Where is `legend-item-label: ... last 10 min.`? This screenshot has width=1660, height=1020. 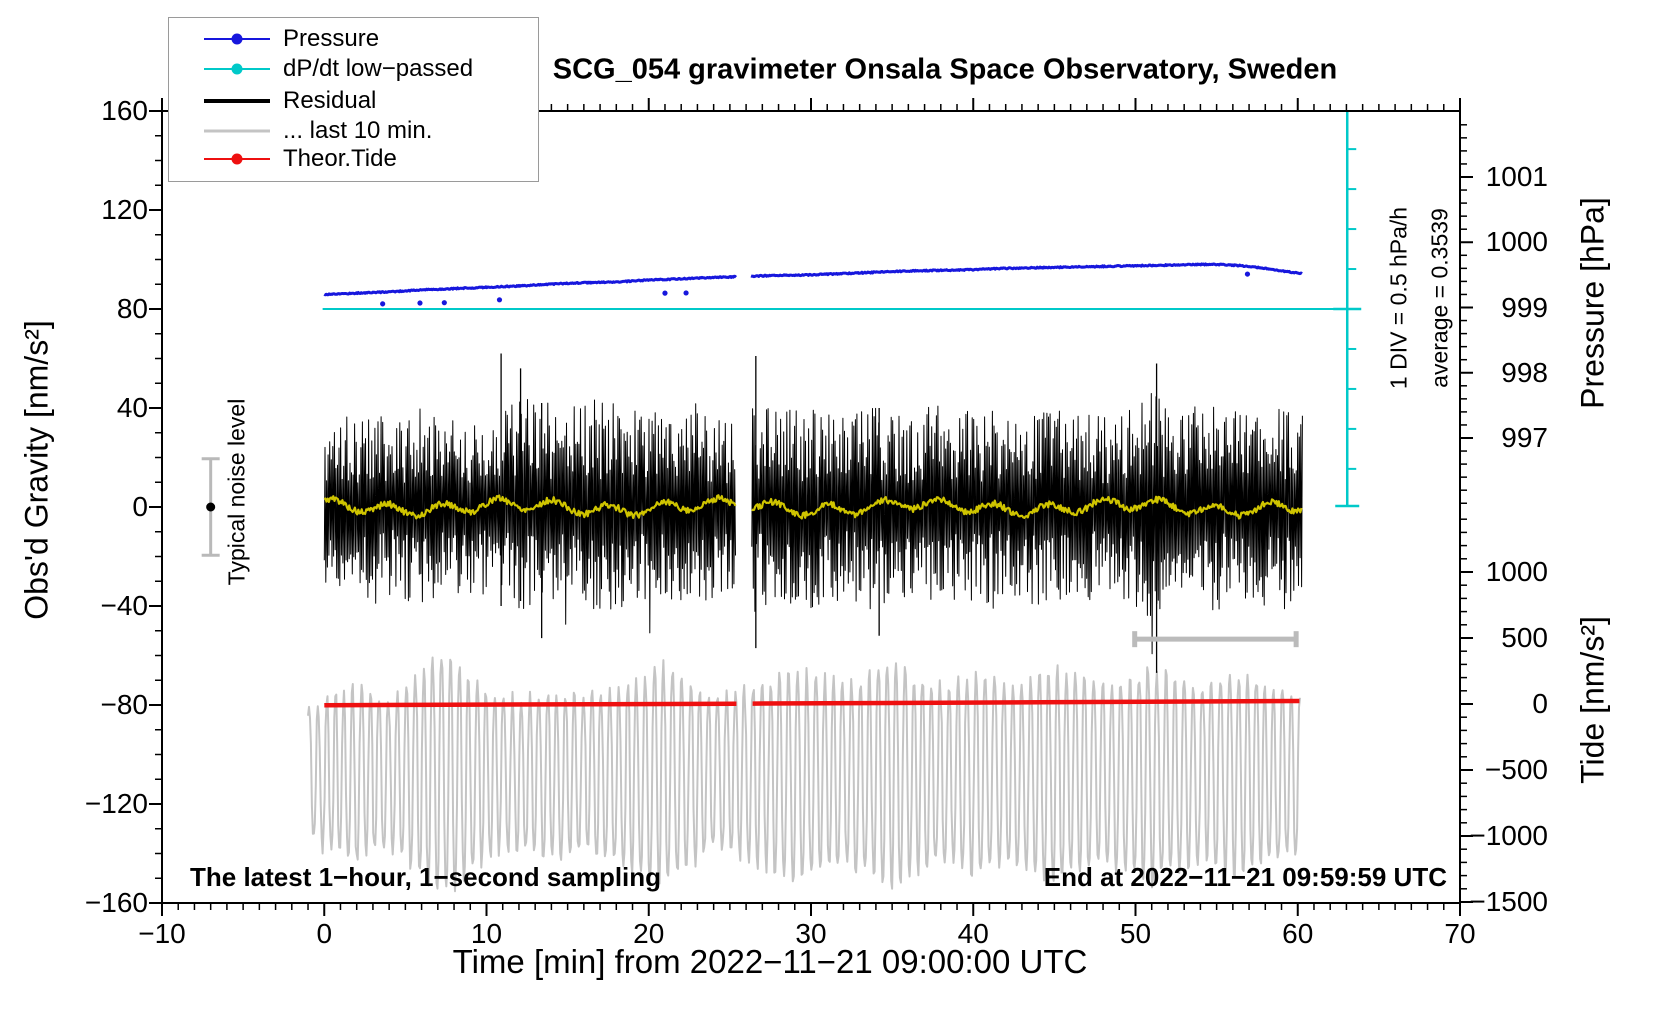 legend-item-label: ... last 10 min. is located at coordinates (358, 130).